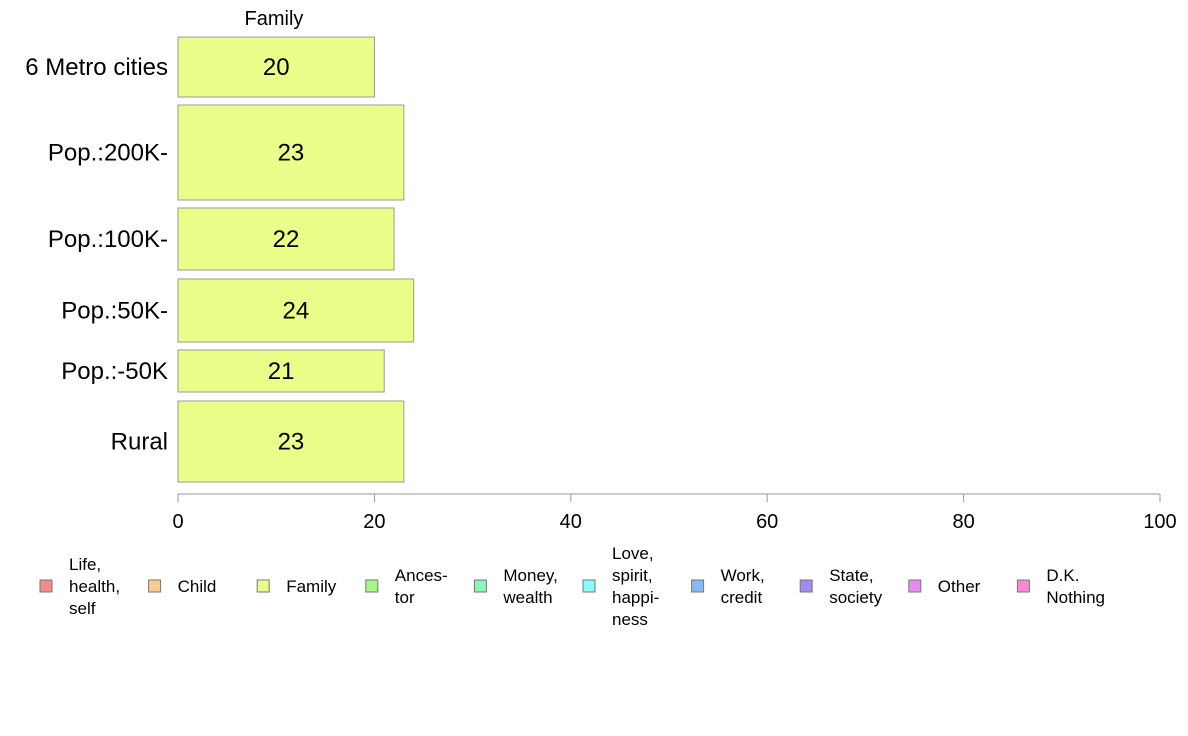  I want to click on category-label: Rural, so click(139, 442).